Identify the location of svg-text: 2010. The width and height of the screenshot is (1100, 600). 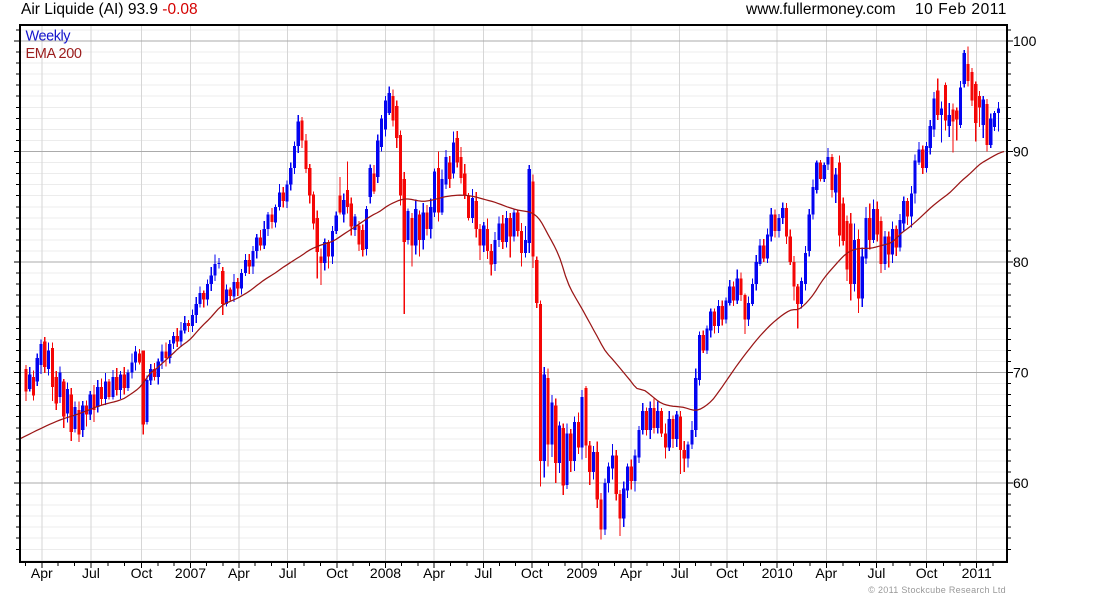
(777, 573).